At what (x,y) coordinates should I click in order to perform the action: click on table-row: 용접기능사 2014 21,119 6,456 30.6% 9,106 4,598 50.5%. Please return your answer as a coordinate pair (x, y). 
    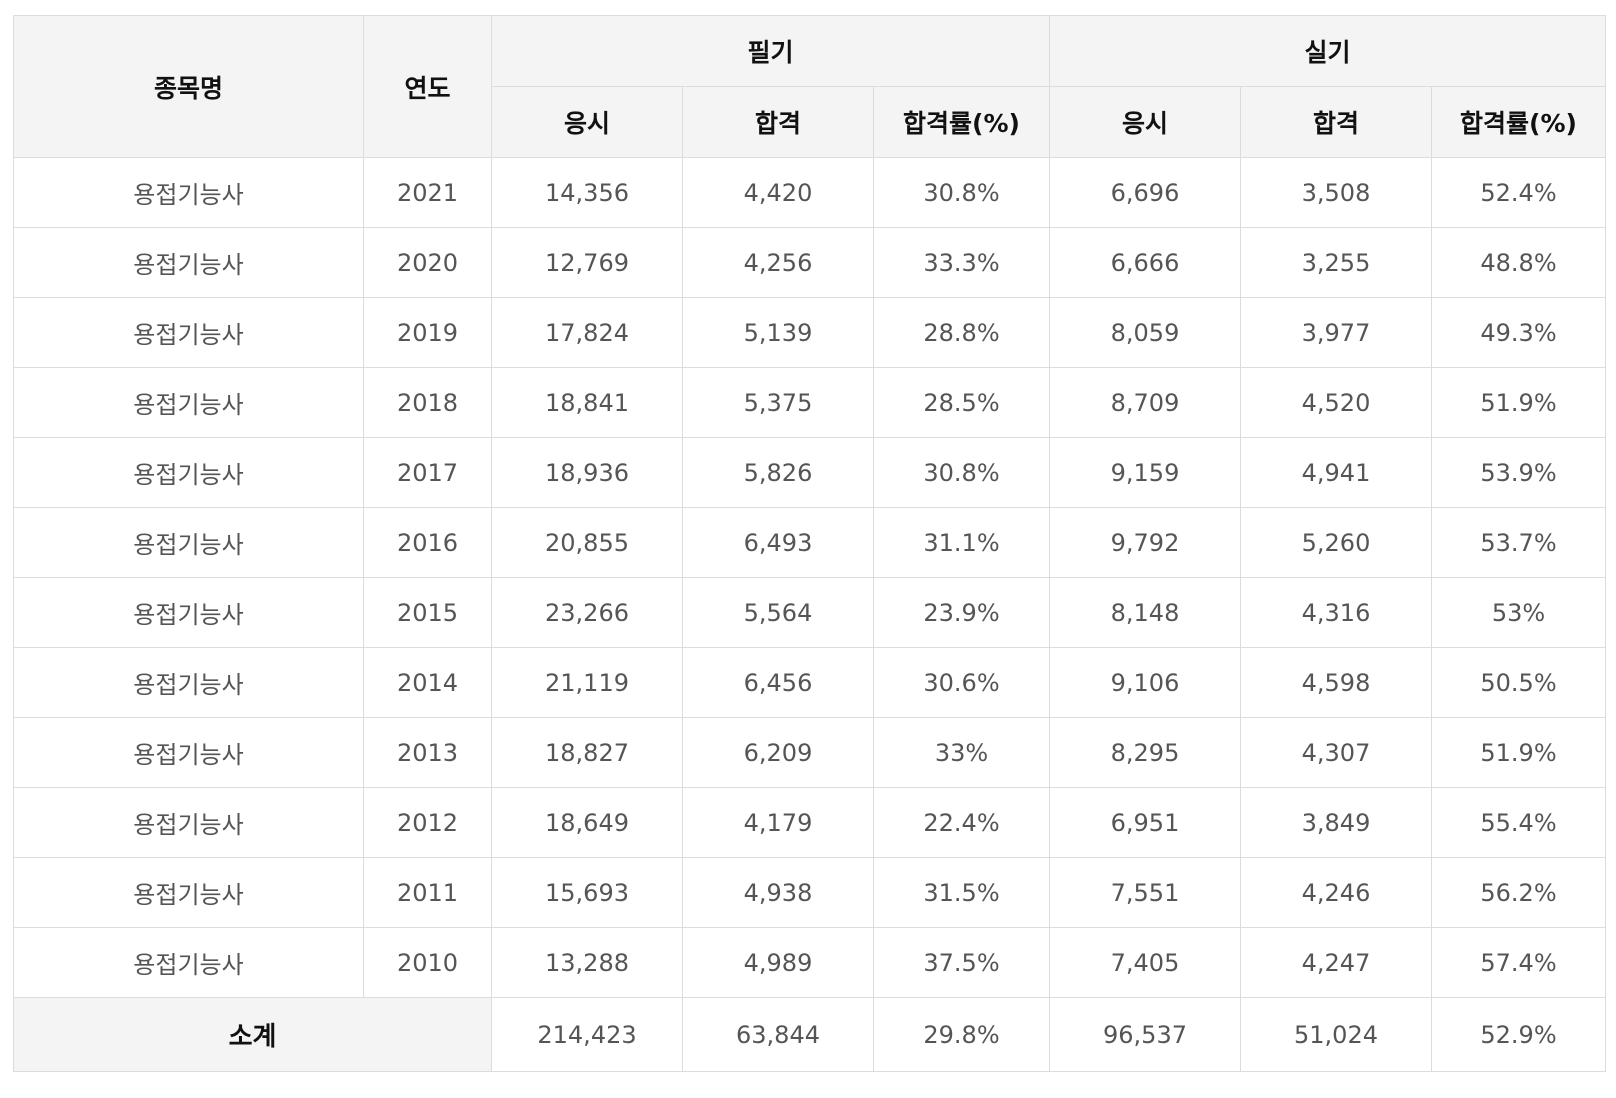
    Looking at the image, I should click on (809, 682).